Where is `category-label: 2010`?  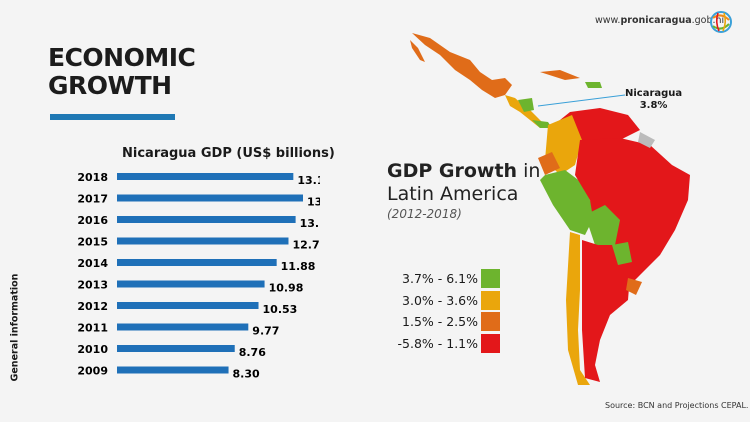 category-label: 2010 is located at coordinates (92, 349).